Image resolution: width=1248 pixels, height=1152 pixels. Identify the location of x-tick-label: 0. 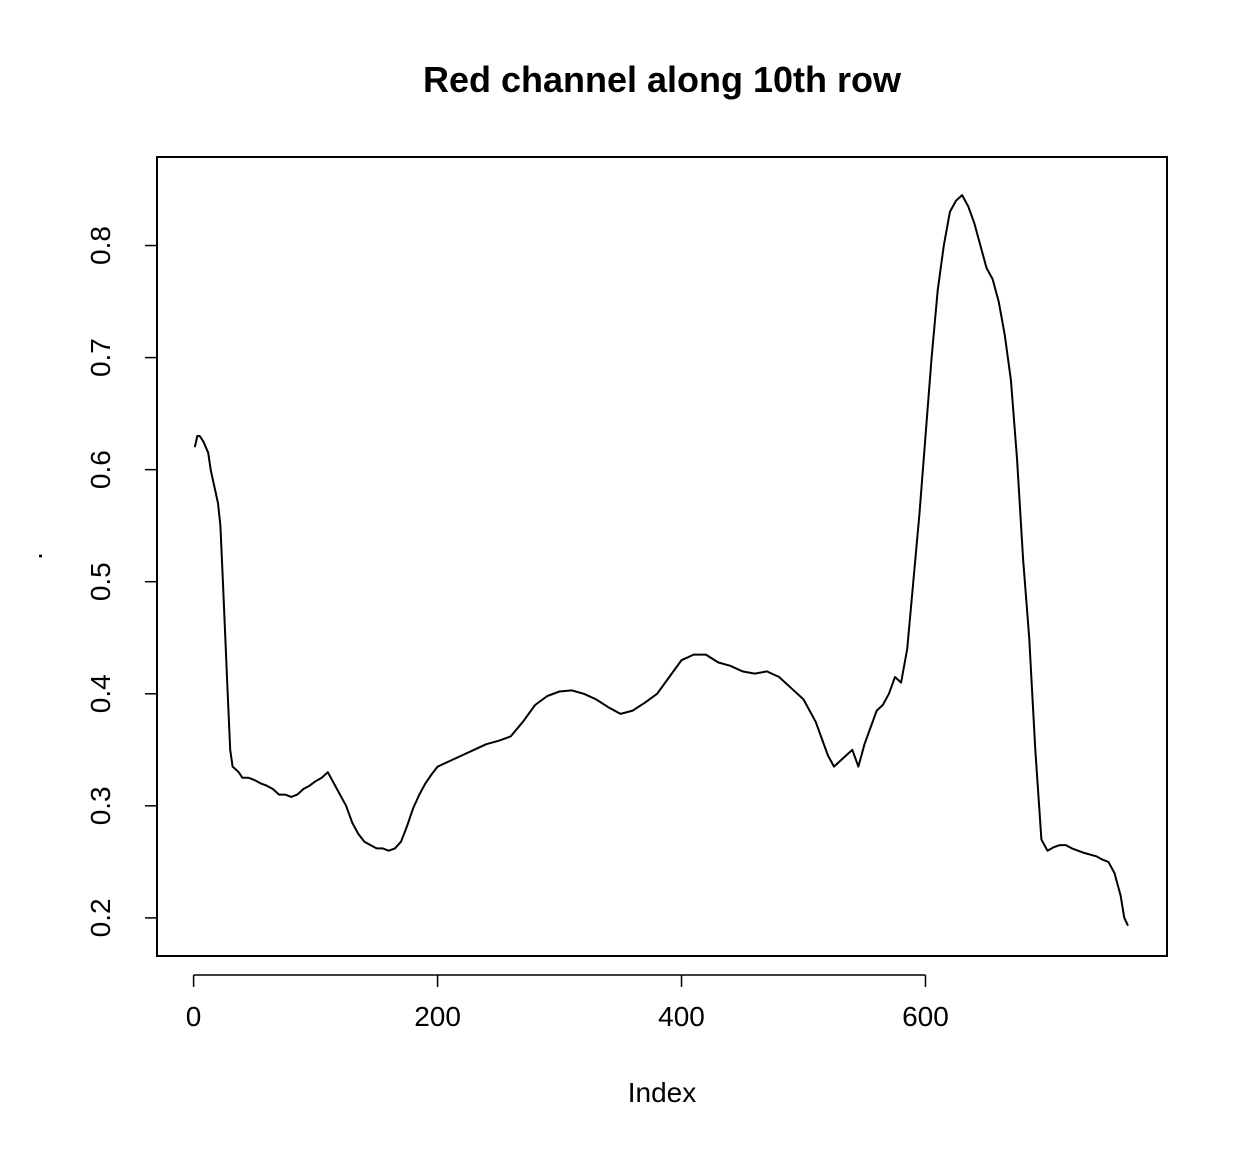
(194, 1016).